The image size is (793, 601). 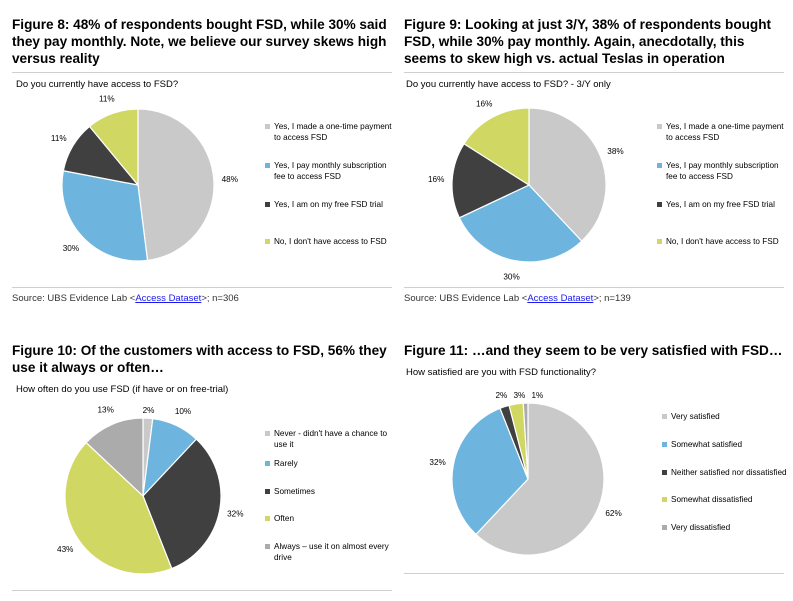 What do you see at coordinates (183, 411) in the screenshot?
I see `data-label: 10%` at bounding box center [183, 411].